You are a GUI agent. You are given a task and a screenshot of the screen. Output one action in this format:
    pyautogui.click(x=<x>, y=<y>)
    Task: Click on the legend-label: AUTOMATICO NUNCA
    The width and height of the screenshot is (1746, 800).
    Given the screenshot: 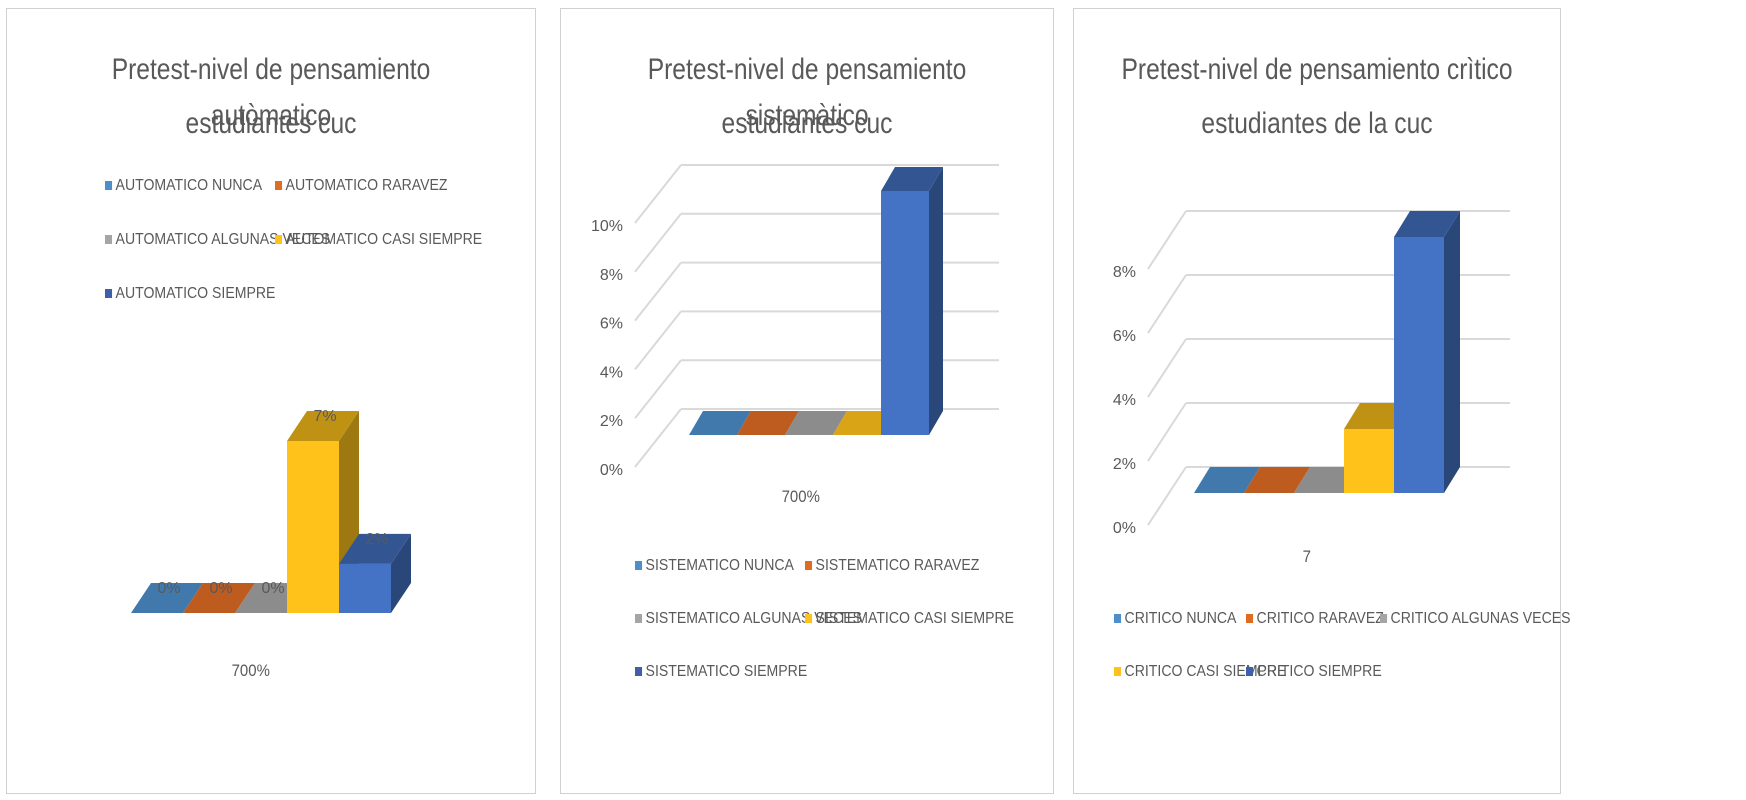 What is the action you would take?
    pyautogui.click(x=189, y=185)
    